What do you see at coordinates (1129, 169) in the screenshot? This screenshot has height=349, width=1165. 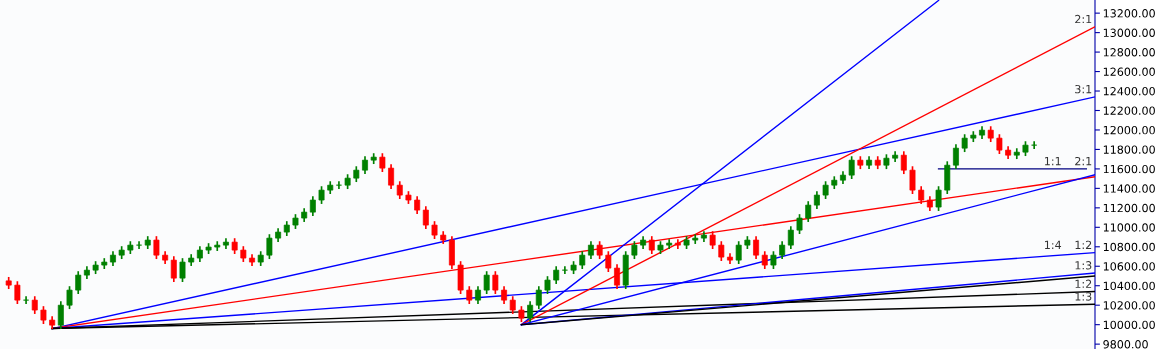 I see `y-tick-label: 11600.00` at bounding box center [1129, 169].